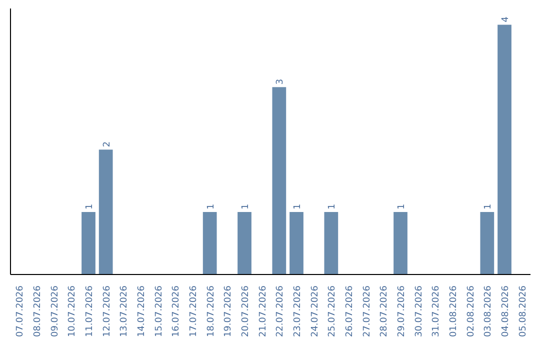 This screenshot has width=540, height=340. Describe the element at coordinates (506, 19) in the screenshot. I see `data-label: 4` at that location.